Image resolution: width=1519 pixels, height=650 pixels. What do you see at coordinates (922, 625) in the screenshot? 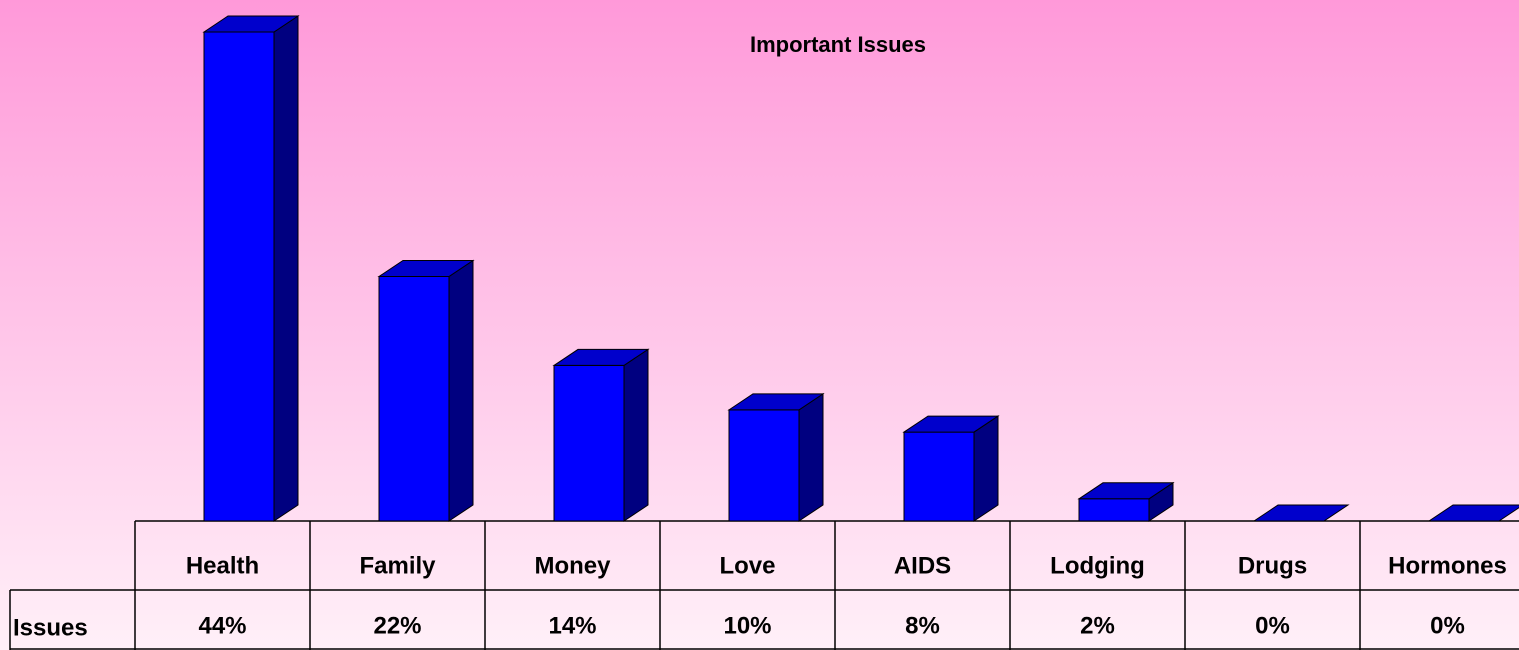
I see `value-label: 8%` at bounding box center [922, 625].